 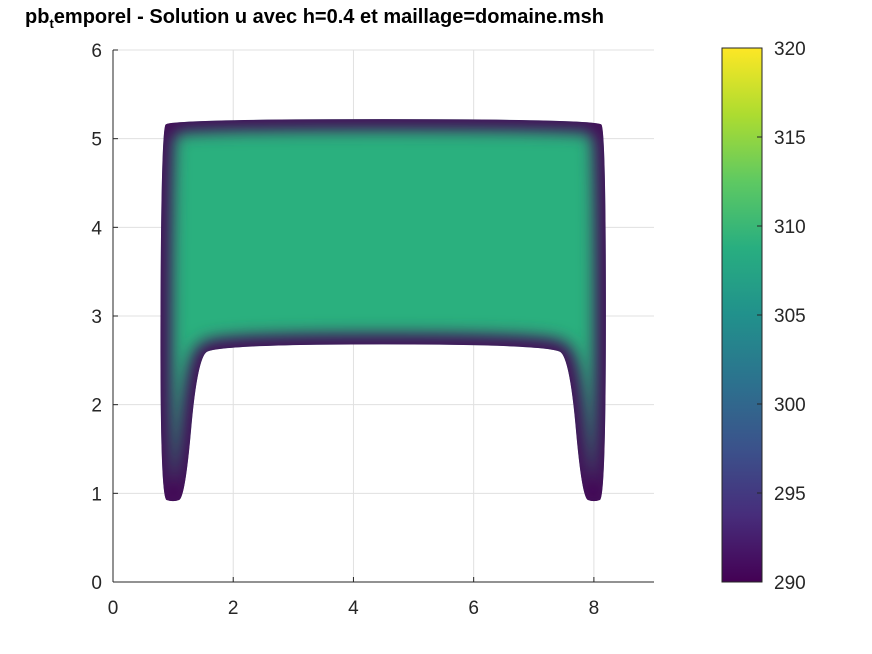 I want to click on y-axis-ticks: 0 1 2 3 4 5 6, so click(x=104, y=317).